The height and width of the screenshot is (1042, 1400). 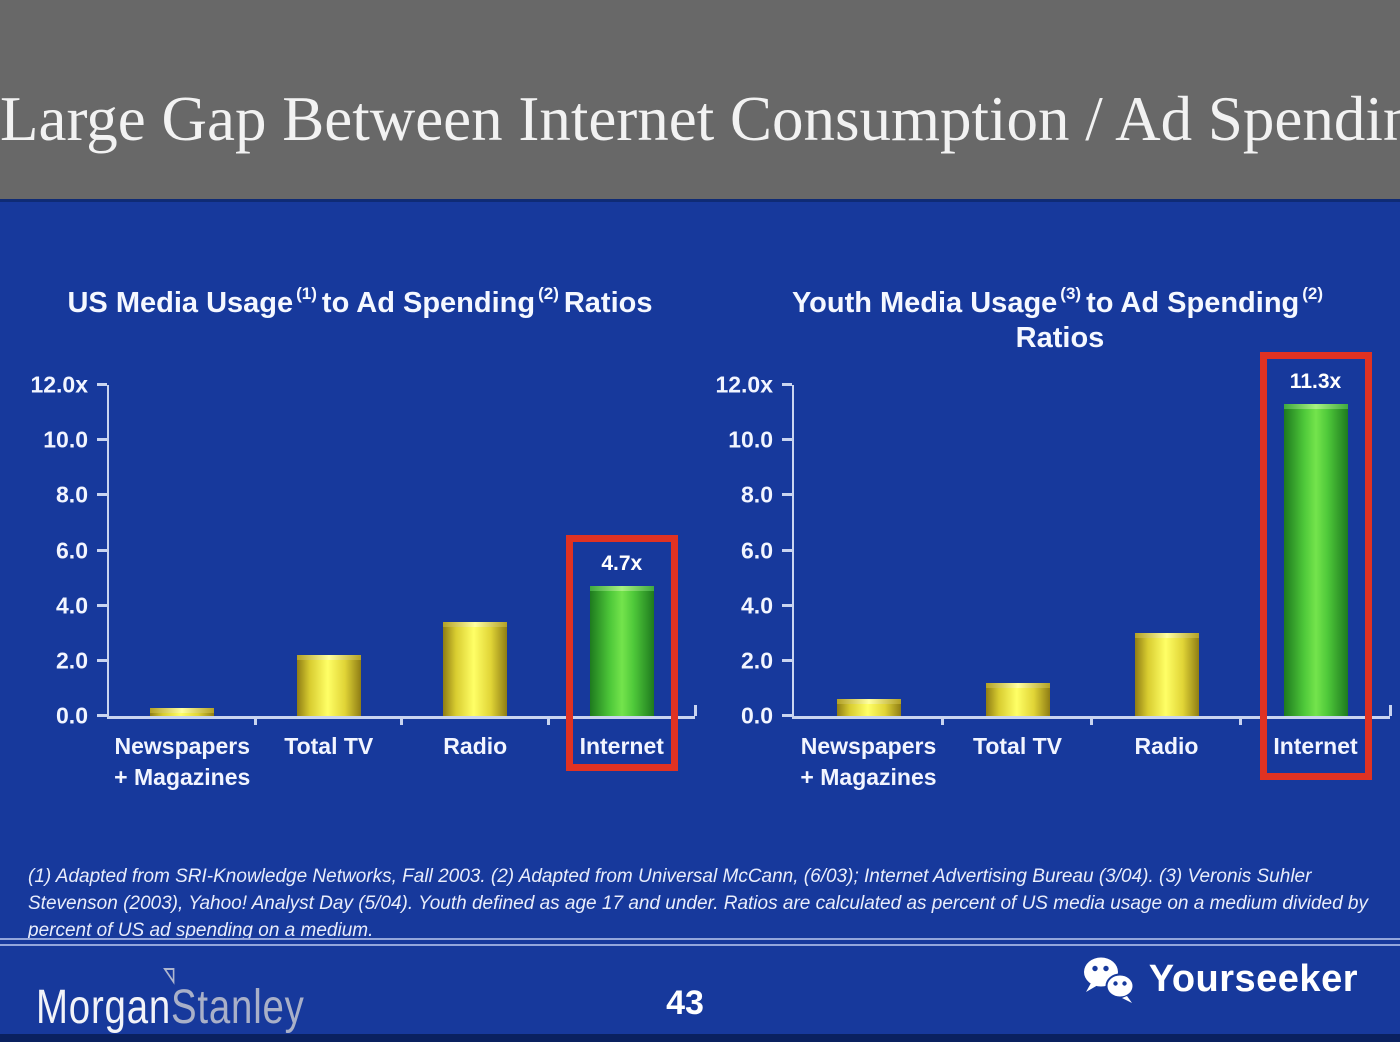 What do you see at coordinates (1071, 294) in the screenshot?
I see `chart-title-superscript: (3)` at bounding box center [1071, 294].